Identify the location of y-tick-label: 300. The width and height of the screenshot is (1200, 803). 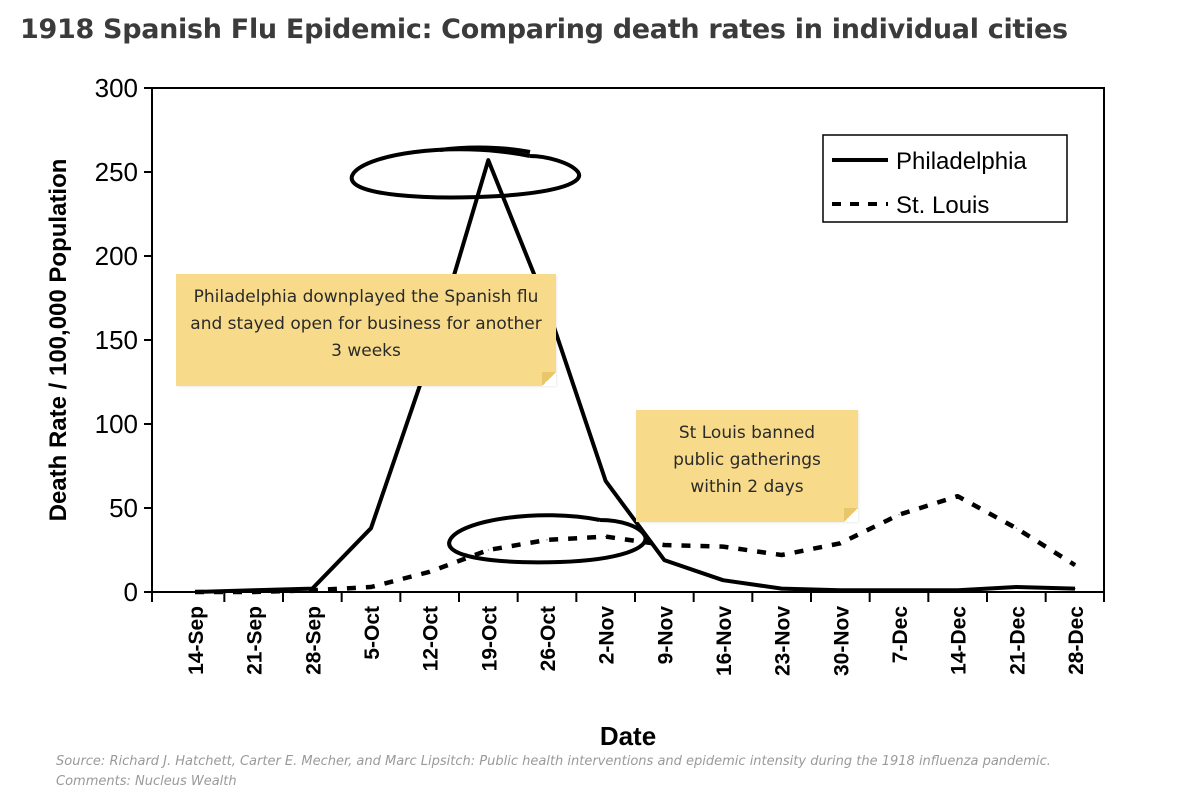
(116, 88).